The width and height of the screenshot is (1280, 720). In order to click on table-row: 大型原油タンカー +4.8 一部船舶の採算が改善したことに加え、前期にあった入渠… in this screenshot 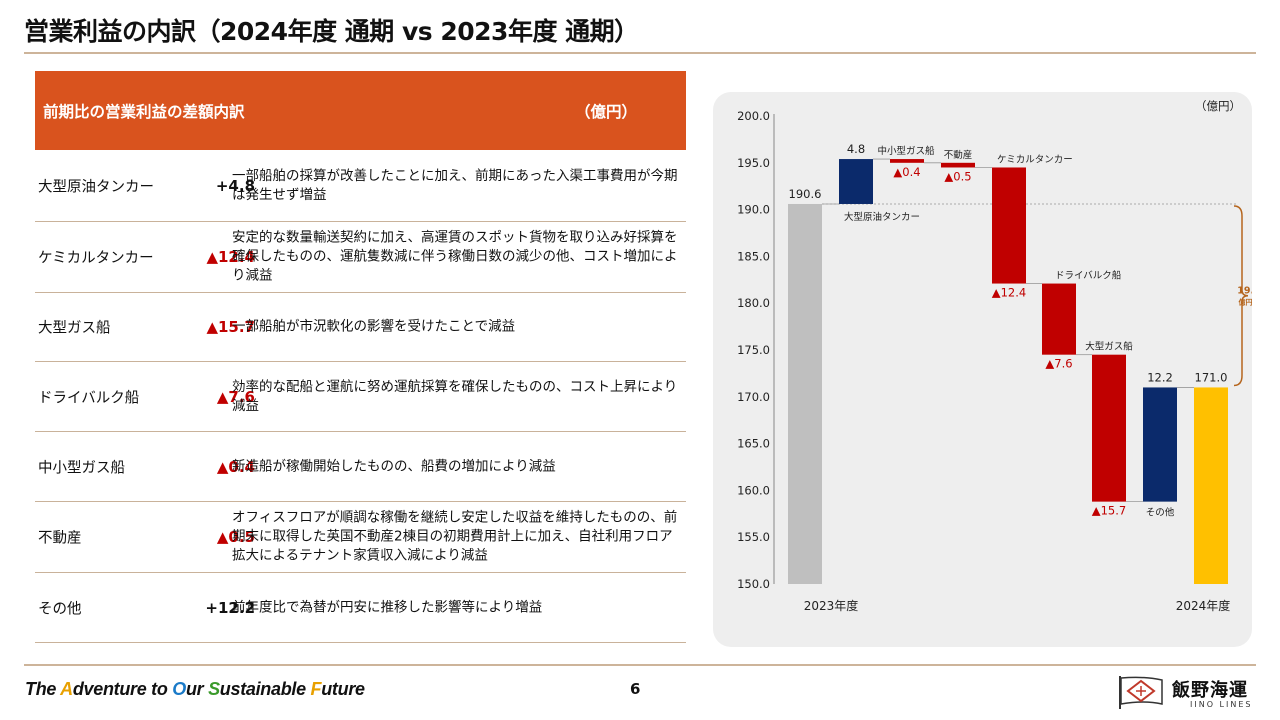, I will do `click(360, 186)`.